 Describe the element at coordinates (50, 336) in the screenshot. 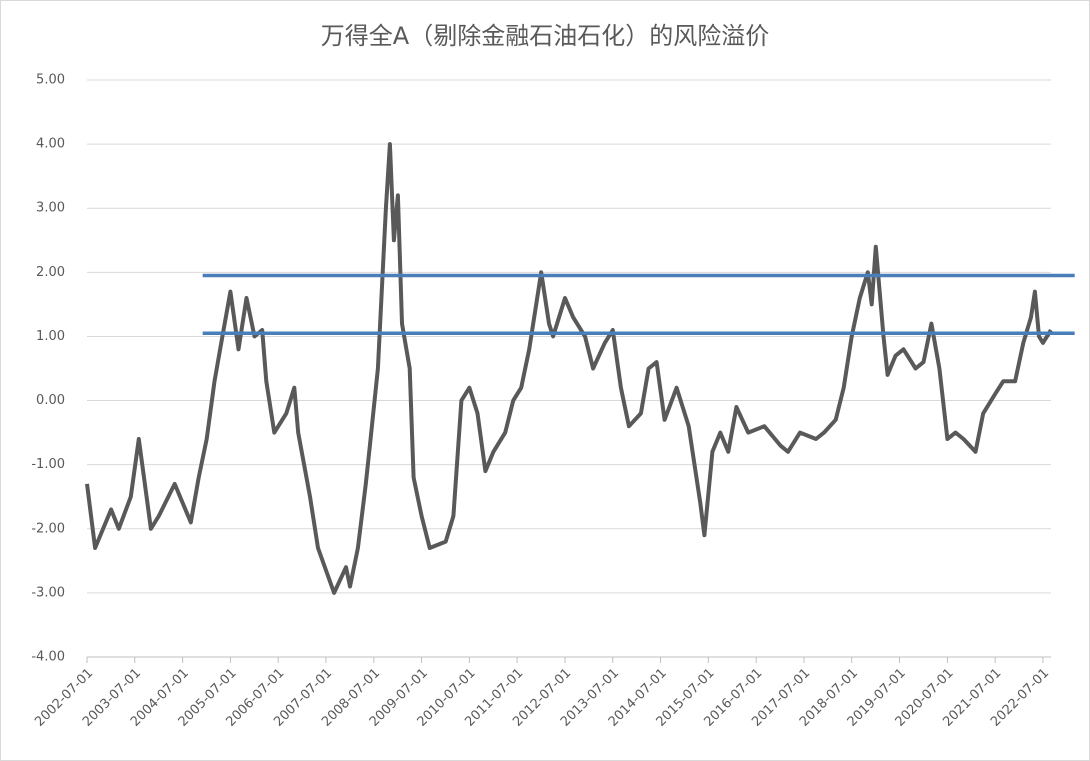

I see `y-tick-label: 1.00` at that location.